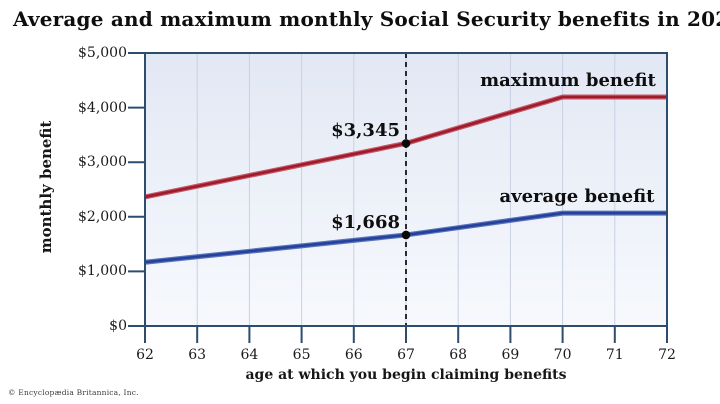 The width and height of the screenshot is (720, 404). Describe the element at coordinates (577, 196) in the screenshot. I see `series-label-average-benefit: average benefit` at that location.